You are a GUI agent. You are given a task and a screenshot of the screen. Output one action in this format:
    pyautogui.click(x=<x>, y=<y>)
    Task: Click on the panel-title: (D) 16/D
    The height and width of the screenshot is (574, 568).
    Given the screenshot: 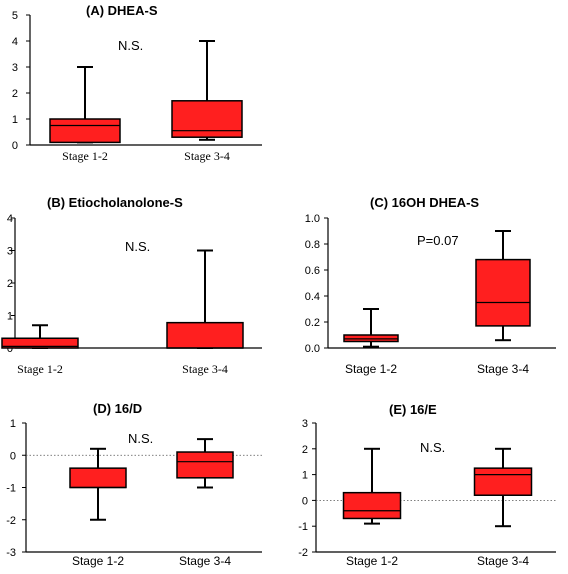 What is the action you would take?
    pyautogui.click(x=117, y=408)
    